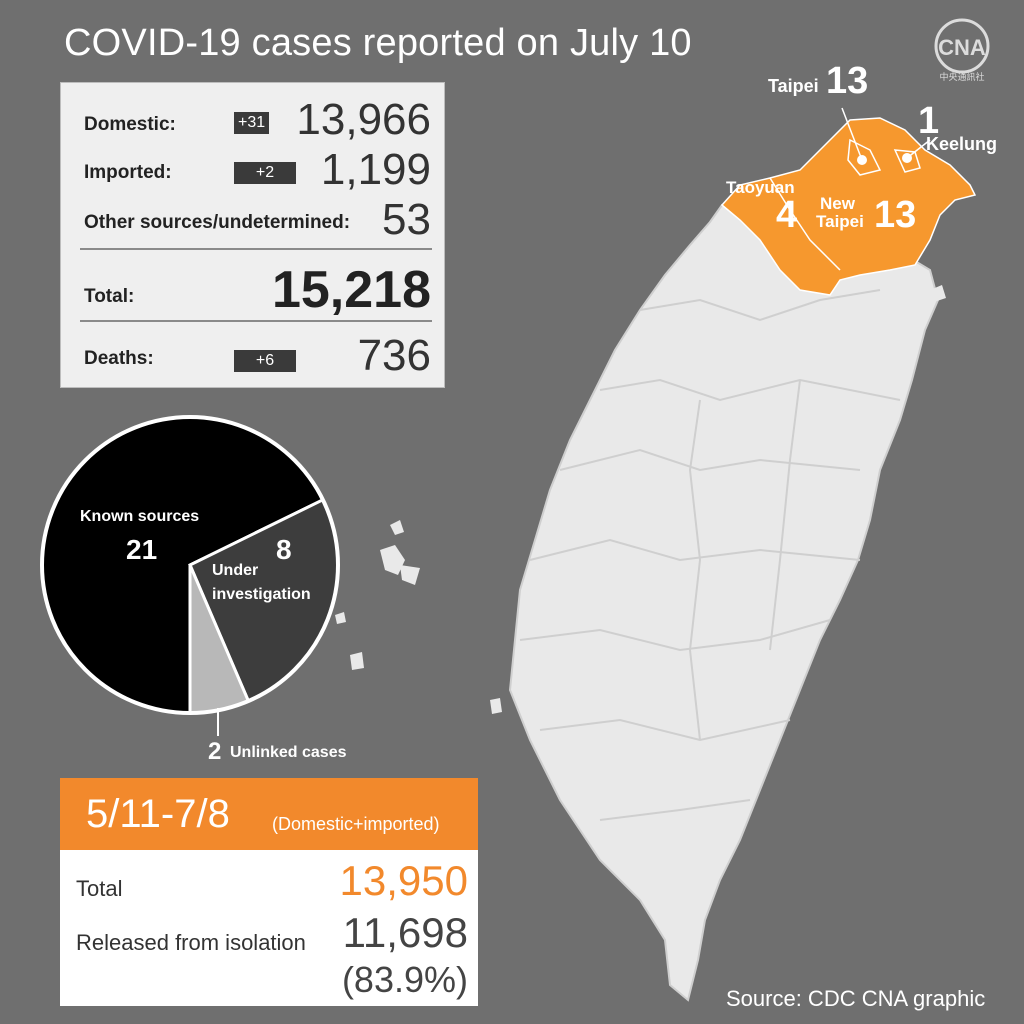 The image size is (1024, 1024). What do you see at coordinates (962, 144) in the screenshot?
I see `keelung-label: Keelung` at bounding box center [962, 144].